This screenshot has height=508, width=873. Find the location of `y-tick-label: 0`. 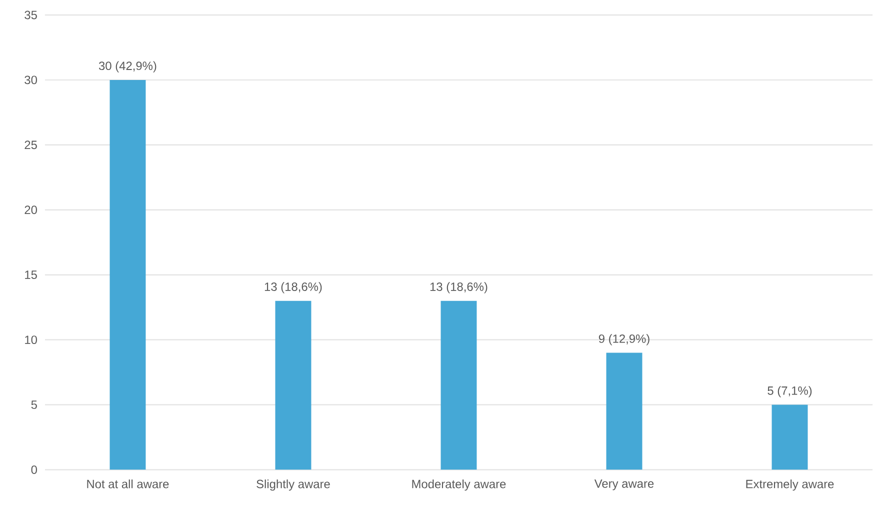

y-tick-label: 0 is located at coordinates (34, 470).